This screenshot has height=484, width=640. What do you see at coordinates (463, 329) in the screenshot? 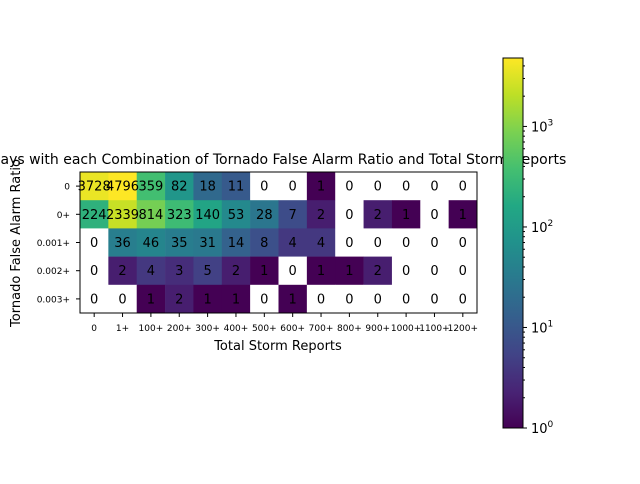
I see `x-tick-label: 1200+` at bounding box center [463, 329].